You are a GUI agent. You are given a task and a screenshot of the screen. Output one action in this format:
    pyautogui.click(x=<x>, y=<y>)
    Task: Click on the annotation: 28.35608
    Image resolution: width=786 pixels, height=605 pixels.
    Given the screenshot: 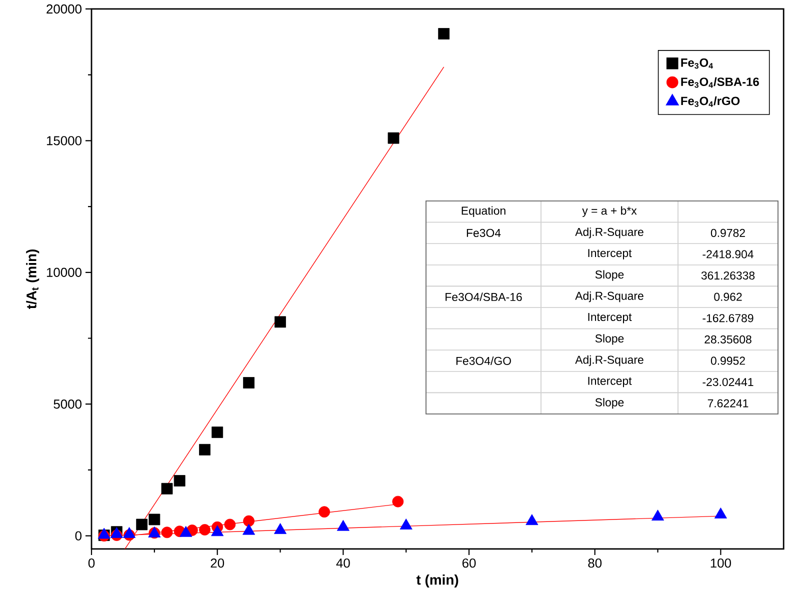 What is the action you would take?
    pyautogui.click(x=728, y=339)
    